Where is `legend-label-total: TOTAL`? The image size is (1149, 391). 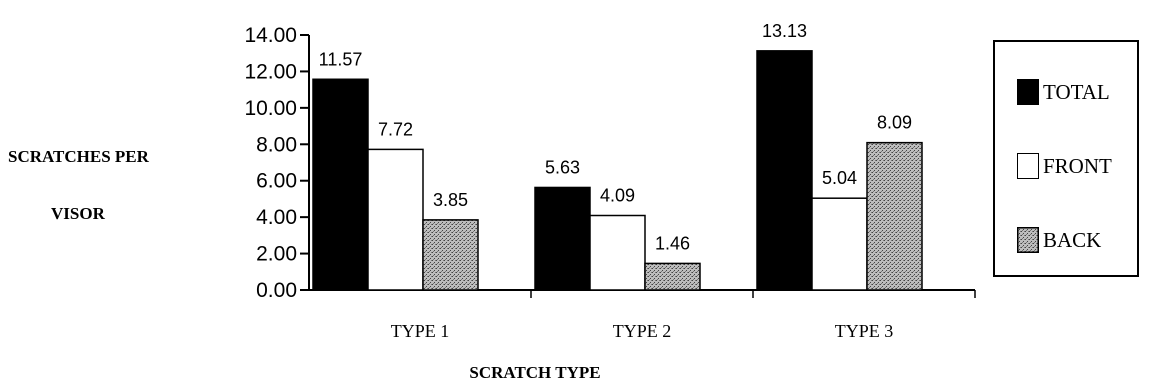 legend-label-total: TOTAL is located at coordinates (1076, 91).